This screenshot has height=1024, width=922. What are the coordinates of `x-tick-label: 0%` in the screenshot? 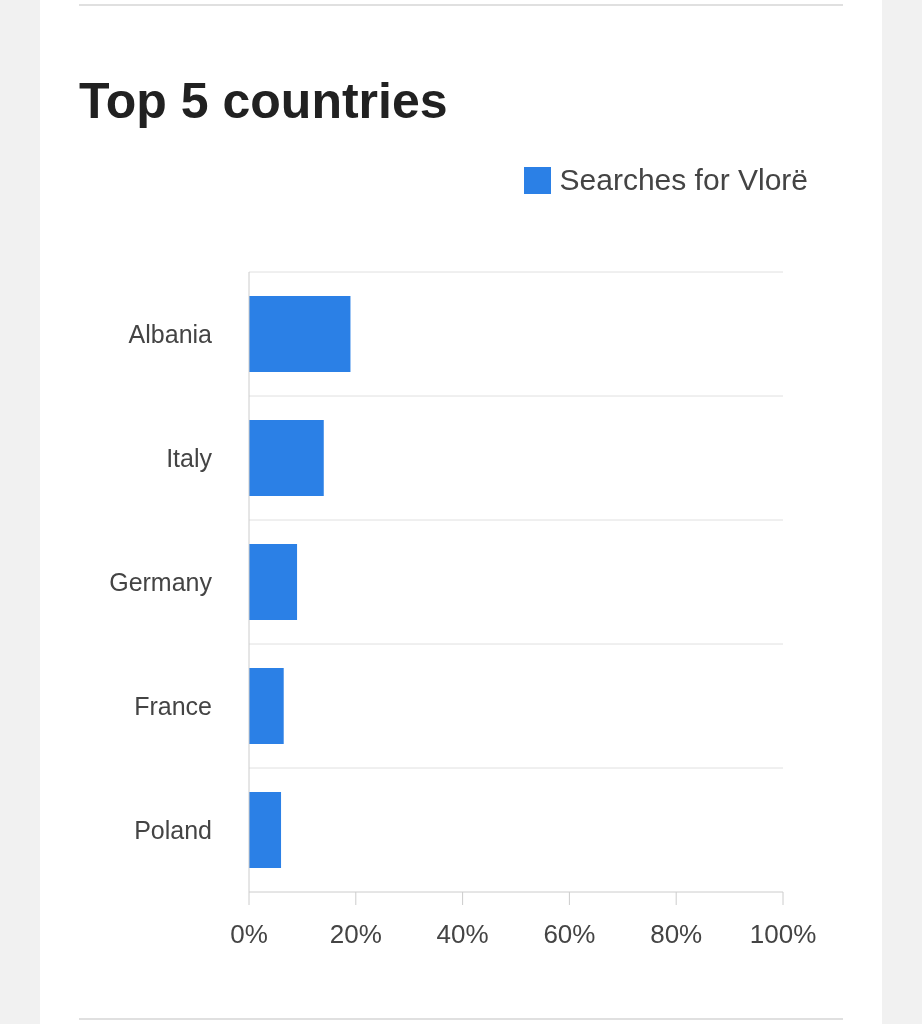 It's located at (249, 934).